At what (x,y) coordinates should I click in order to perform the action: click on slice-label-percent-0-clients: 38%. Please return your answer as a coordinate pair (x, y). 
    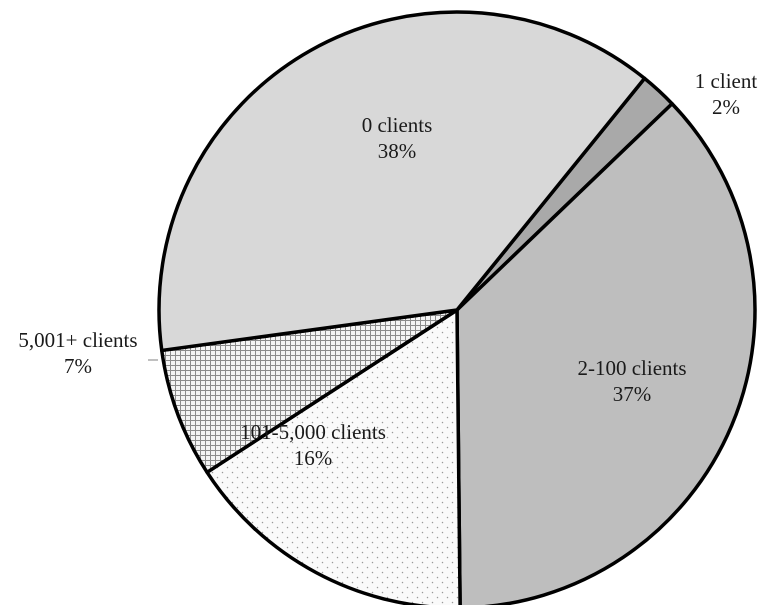
    Looking at the image, I should click on (397, 151).